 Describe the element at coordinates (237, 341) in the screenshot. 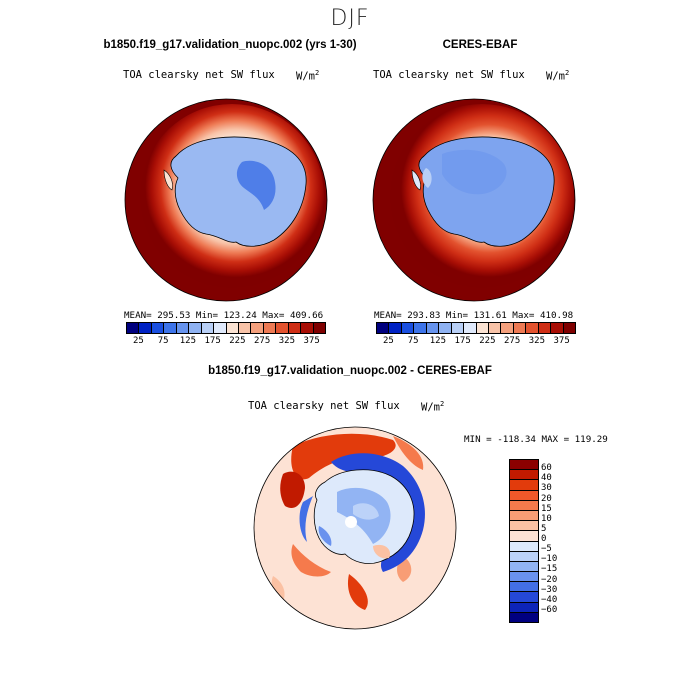

I see `panel-1-colorbar-tick-label: 225` at that location.